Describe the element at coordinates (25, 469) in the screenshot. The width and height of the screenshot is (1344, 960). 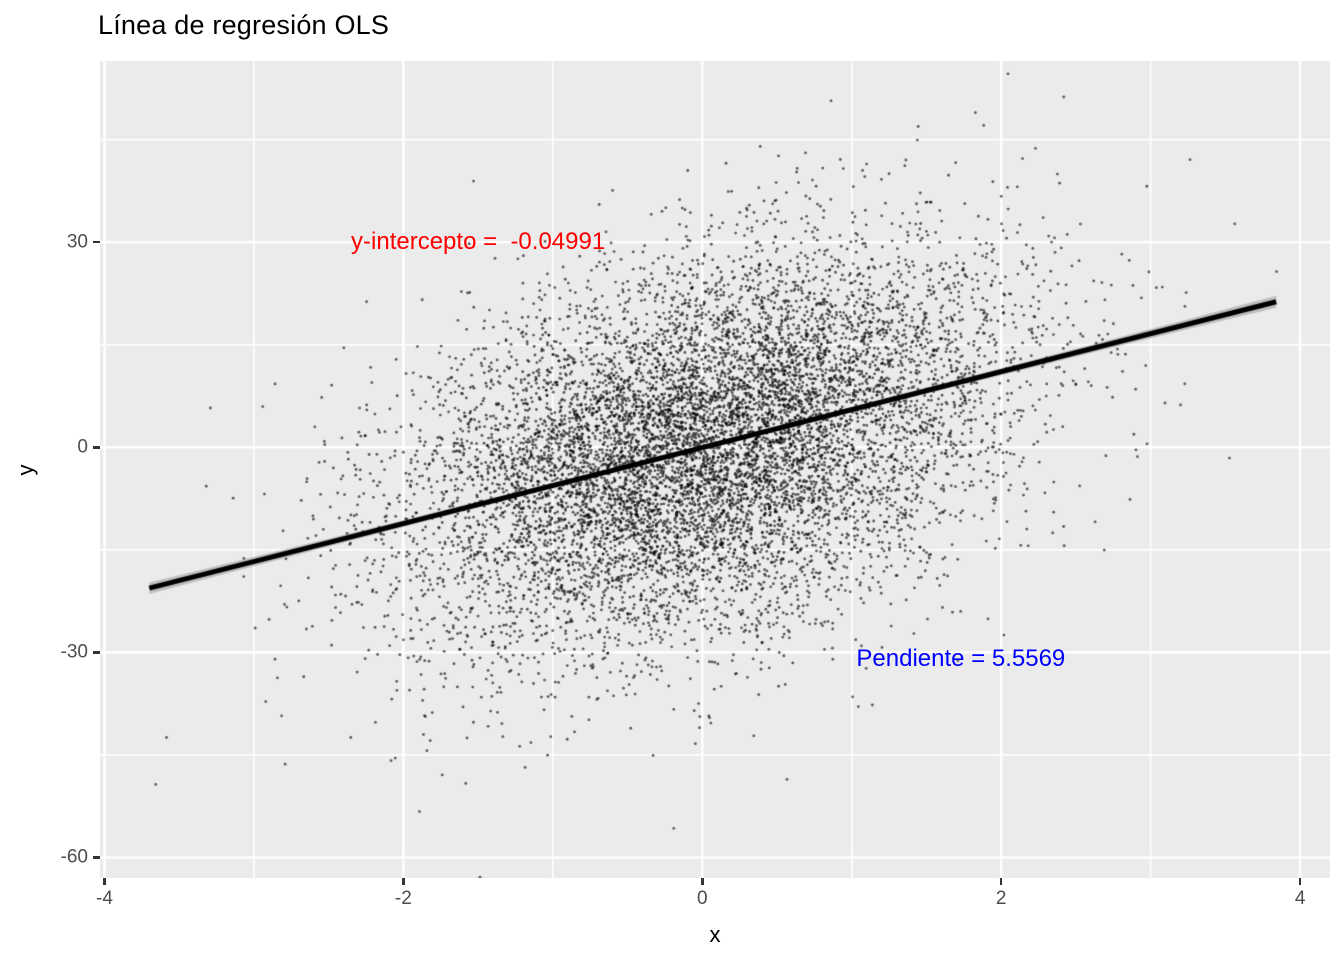
I see `y-axis-title: y` at that location.